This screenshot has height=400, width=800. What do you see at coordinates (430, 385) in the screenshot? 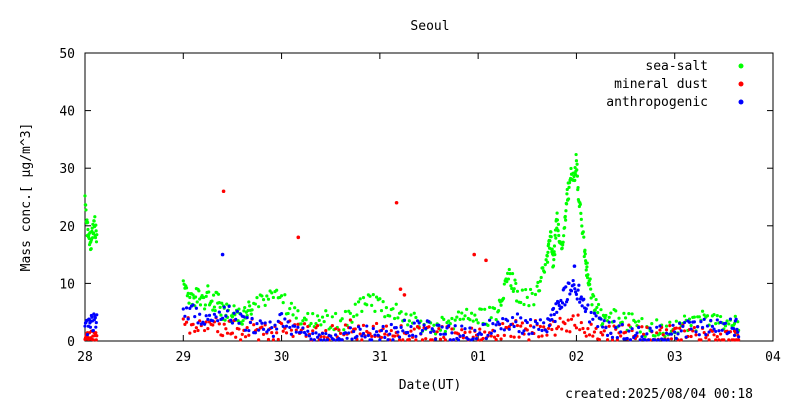
I see `x-axis-label: Date(UT)` at bounding box center [430, 385].